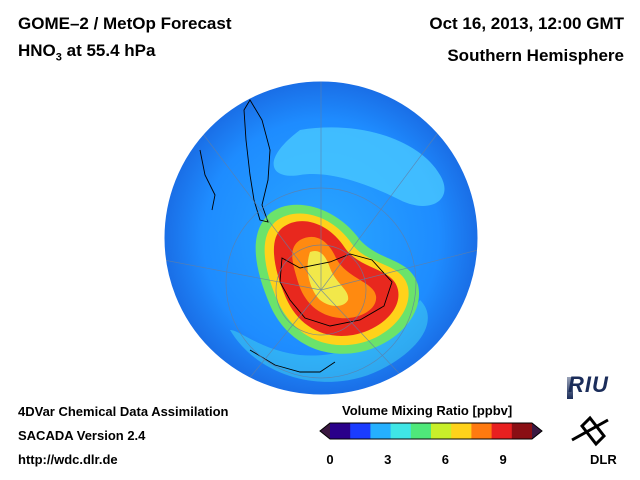 The height and width of the screenshot is (480, 640). I want to click on dlr-logo-text: DLR, so click(603, 459).